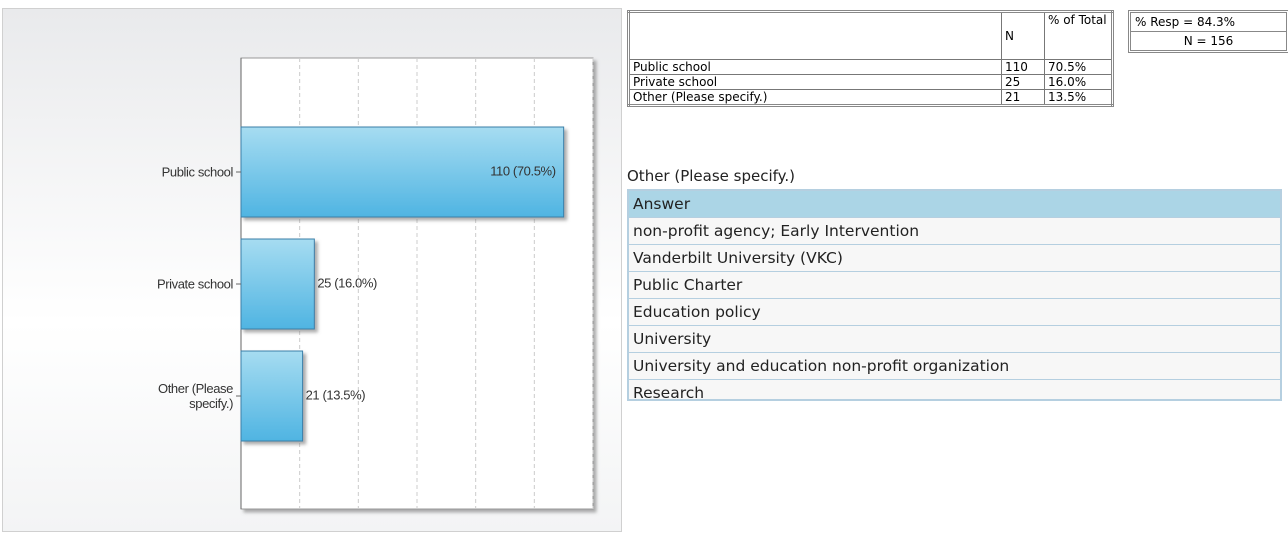 The image size is (1288, 535). Describe the element at coordinates (194, 284) in the screenshot. I see `category-label: Private school` at that location.